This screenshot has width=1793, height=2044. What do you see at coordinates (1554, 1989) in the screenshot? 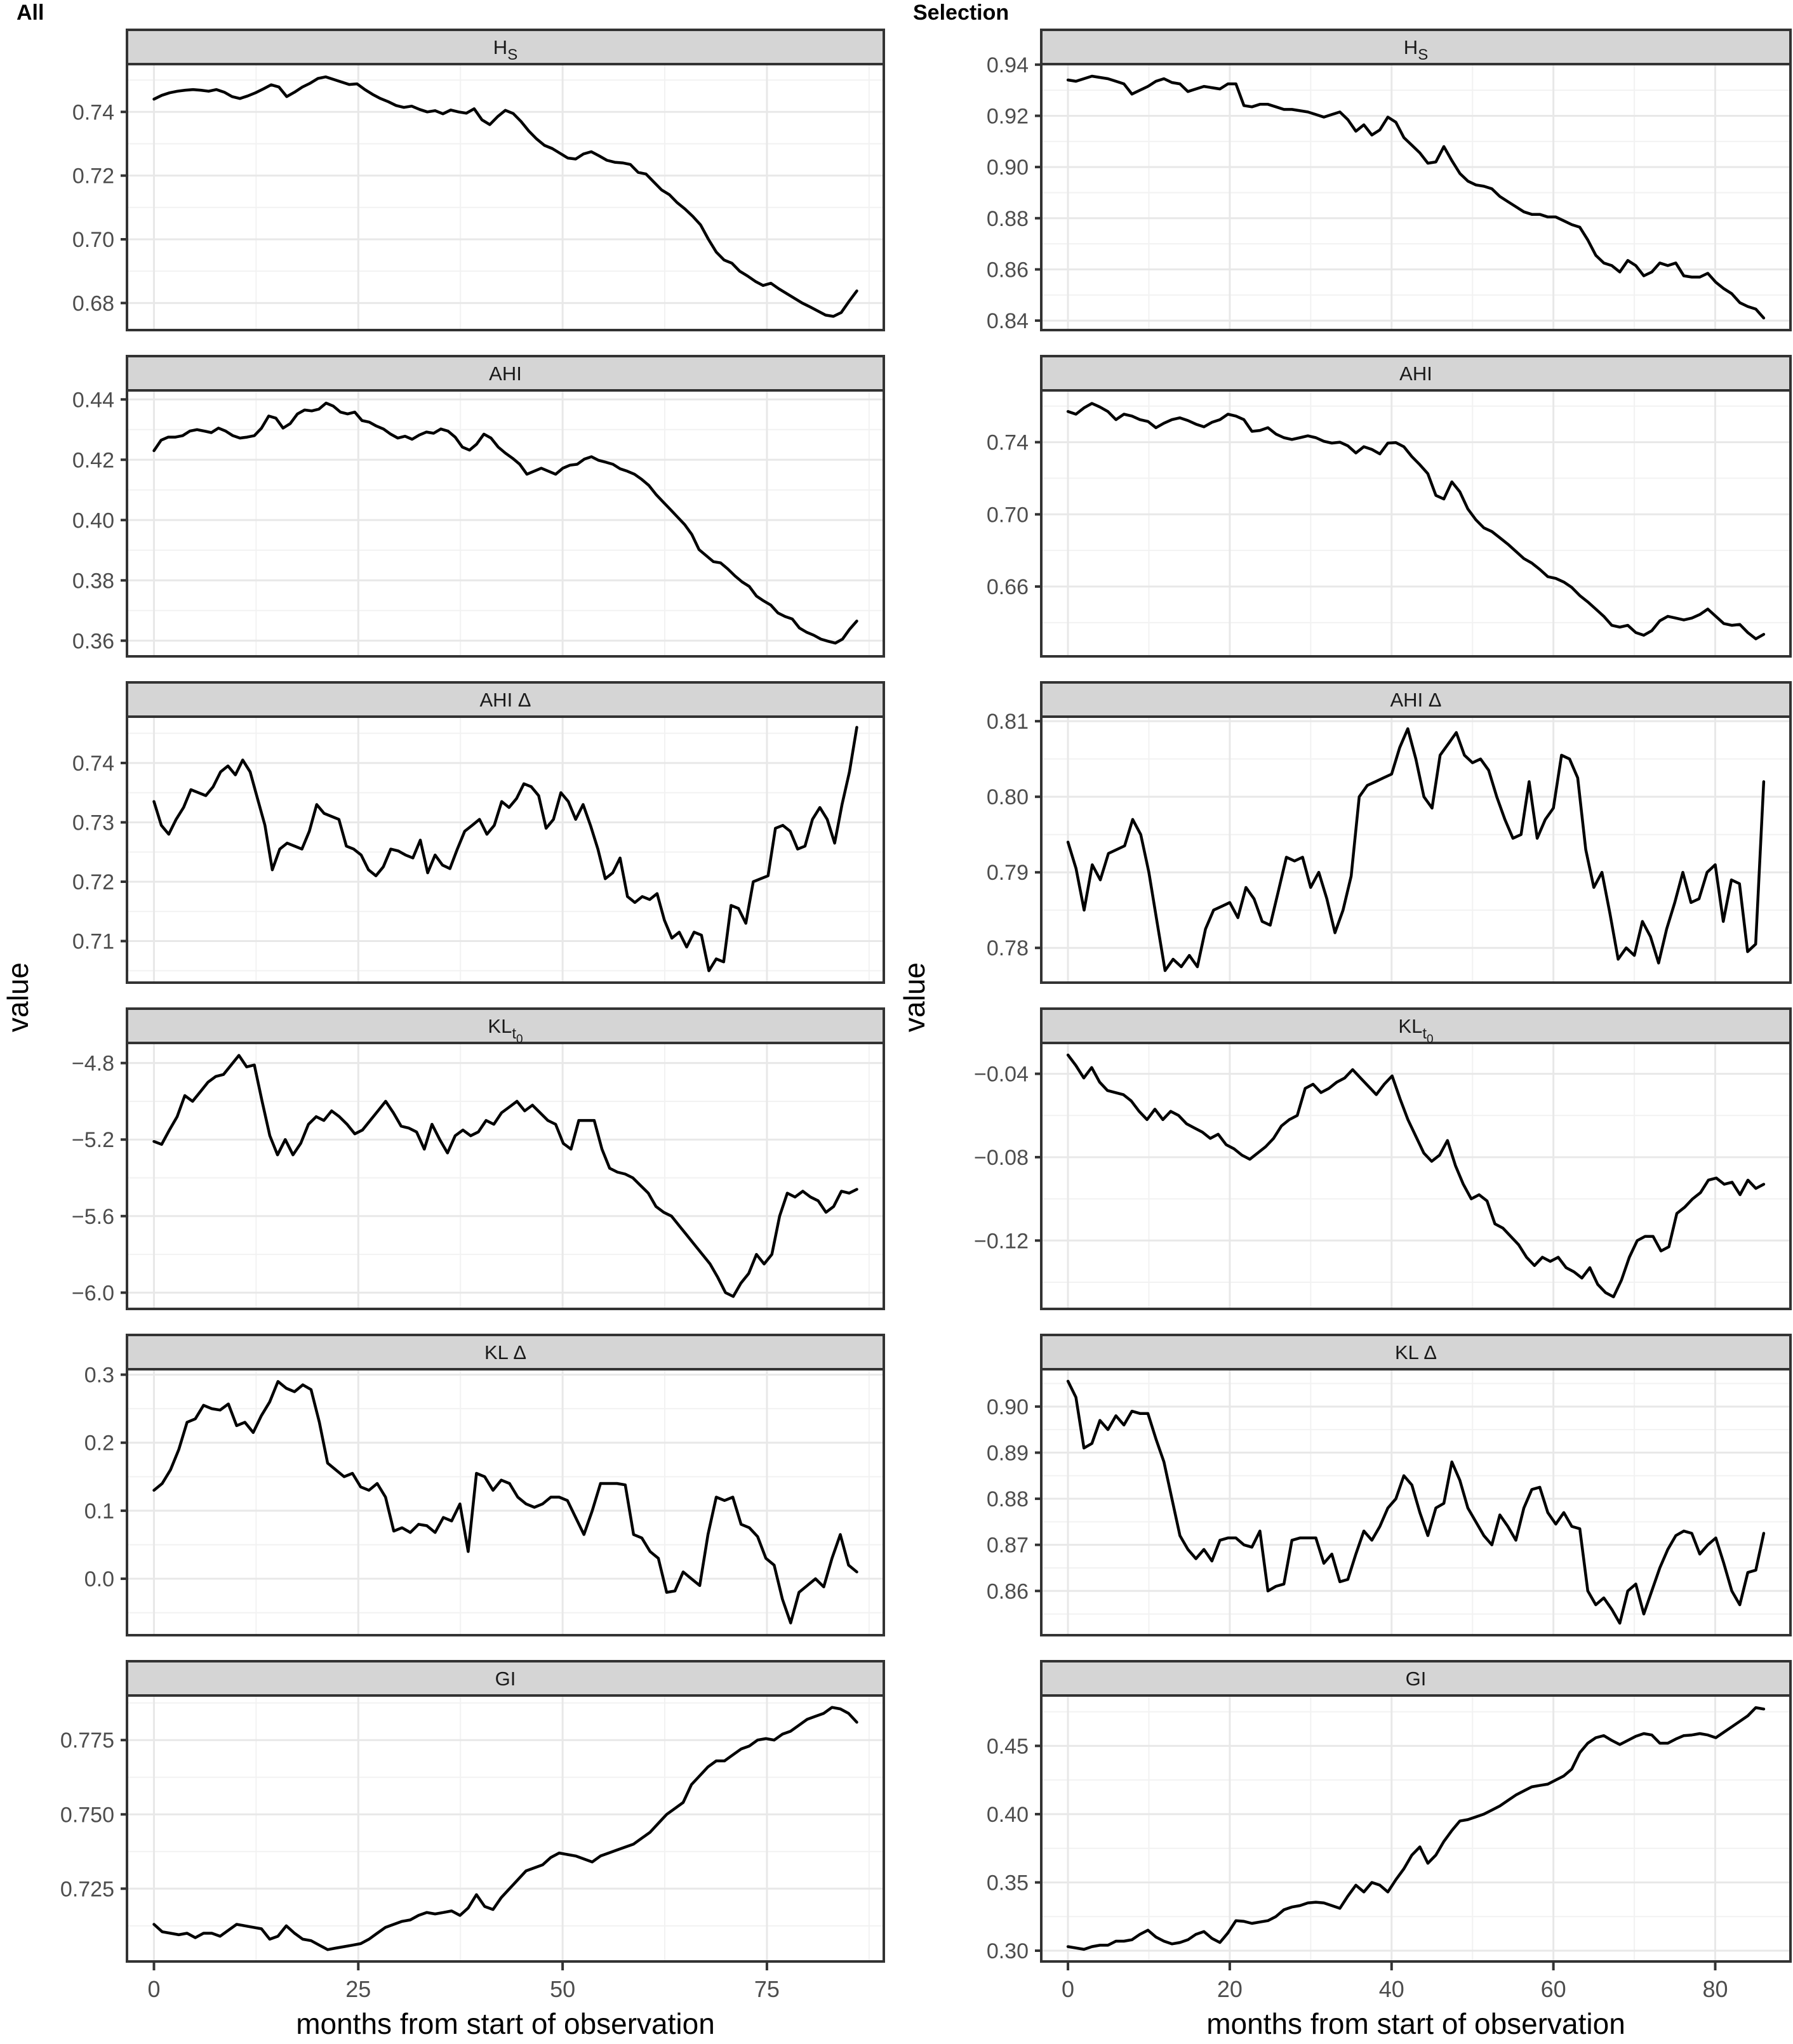
I see `x-tick-label: 60` at bounding box center [1554, 1989].